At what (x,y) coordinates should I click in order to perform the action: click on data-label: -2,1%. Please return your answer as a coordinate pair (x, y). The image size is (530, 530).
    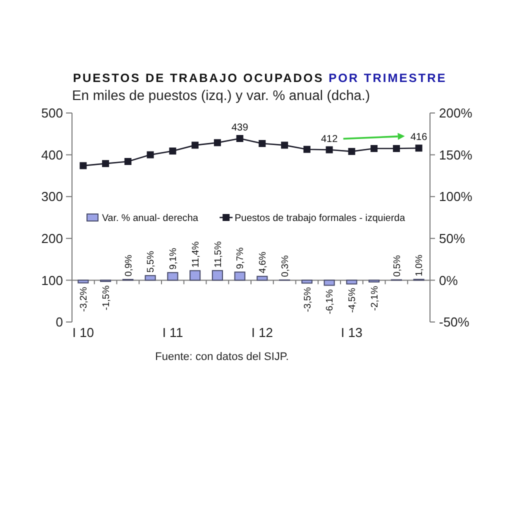
    Looking at the image, I should click on (374, 298).